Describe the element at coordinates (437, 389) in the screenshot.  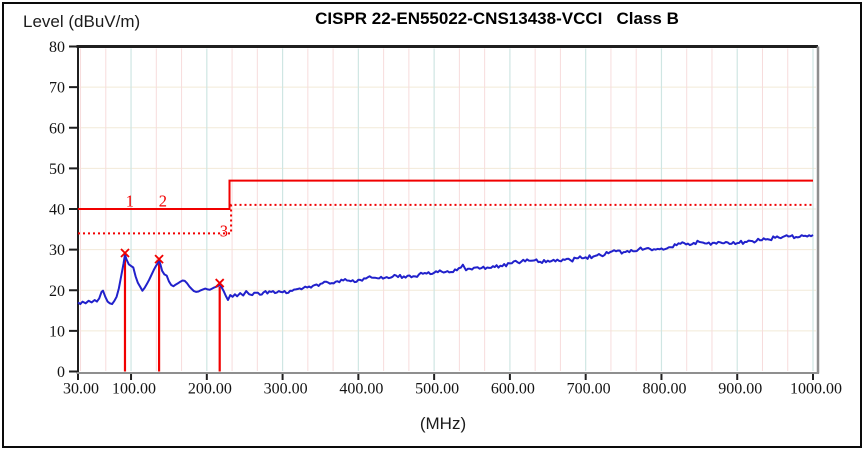
I see `x-tick-label: 500.00` at that location.